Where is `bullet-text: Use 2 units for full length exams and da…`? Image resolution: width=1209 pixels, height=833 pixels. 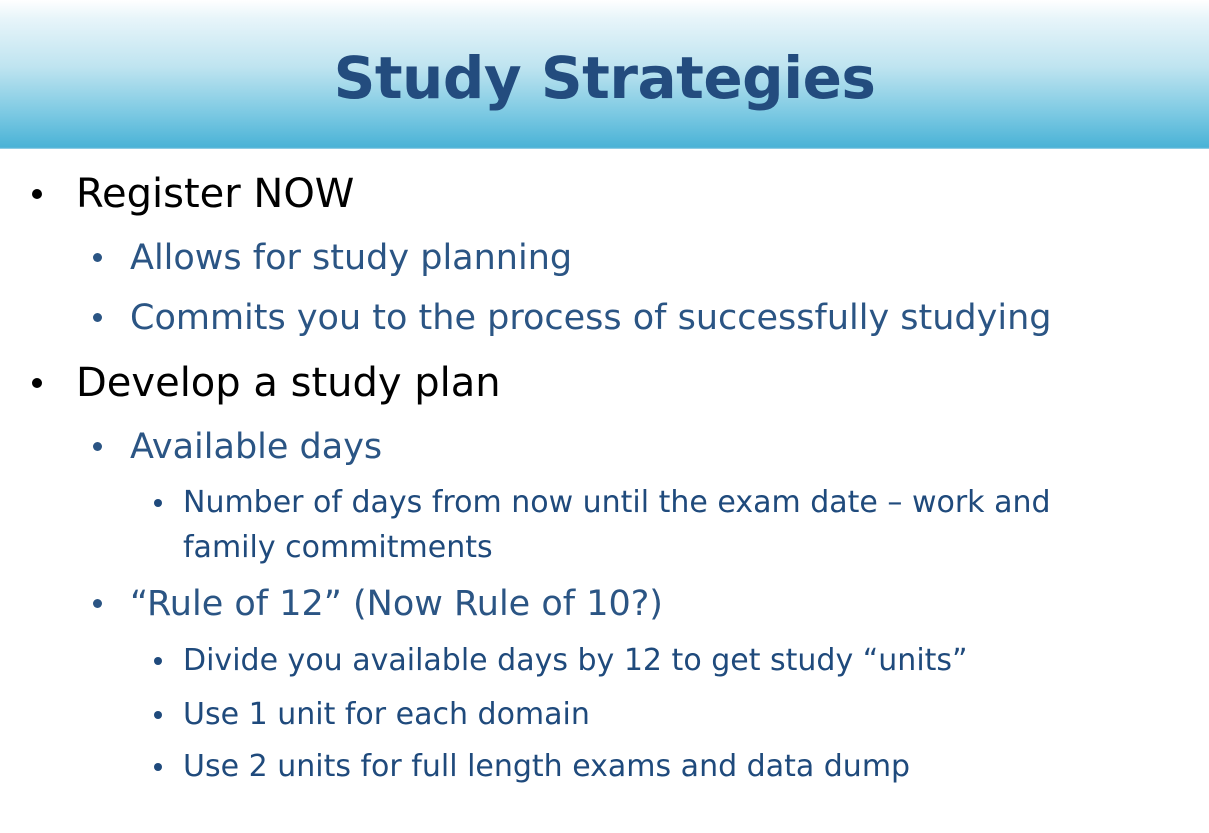 bullet-text: Use 2 units for full length exams and da… is located at coordinates (547, 766).